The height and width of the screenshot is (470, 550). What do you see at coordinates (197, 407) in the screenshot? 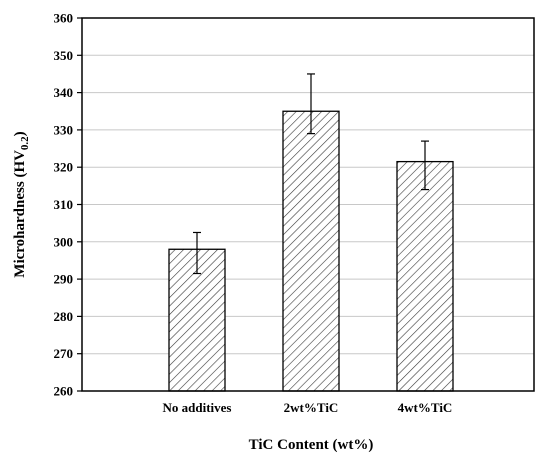
I see `x-tick-label: No additives` at bounding box center [197, 407].